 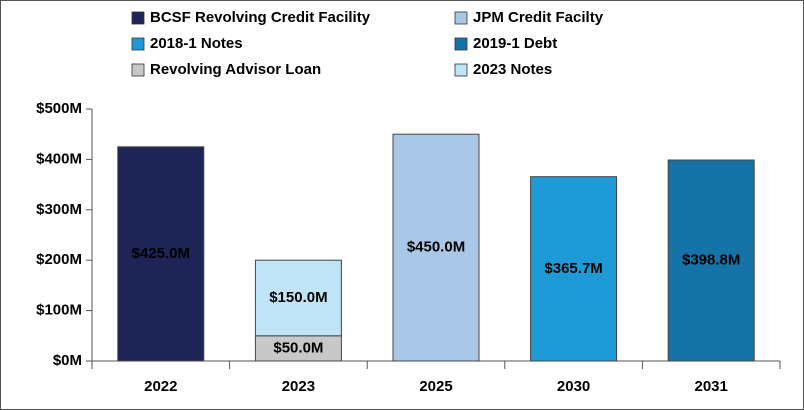 I want to click on x-tick-label: 2023, so click(x=298, y=386).